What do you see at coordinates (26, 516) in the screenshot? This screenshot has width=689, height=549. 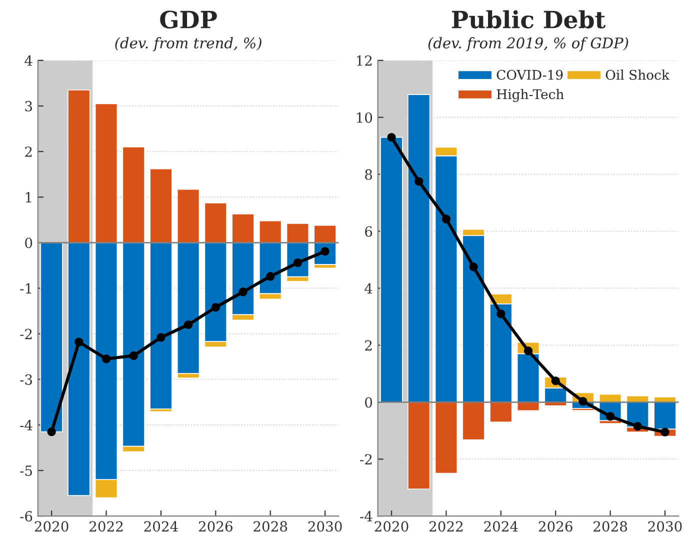 I see `y-tick-label: -6` at bounding box center [26, 516].